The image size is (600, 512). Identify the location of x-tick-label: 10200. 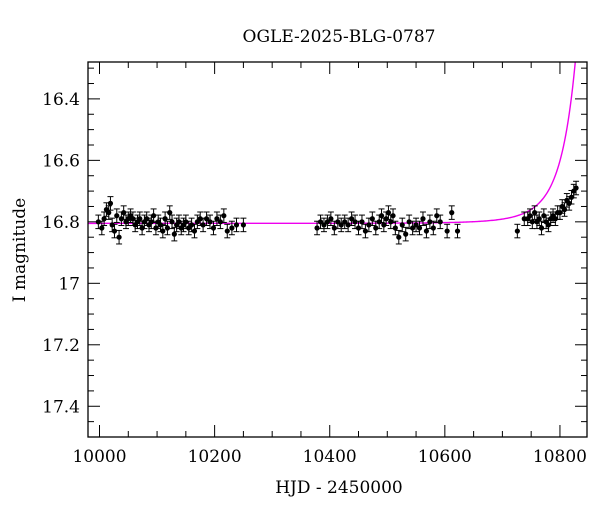
(215, 457).